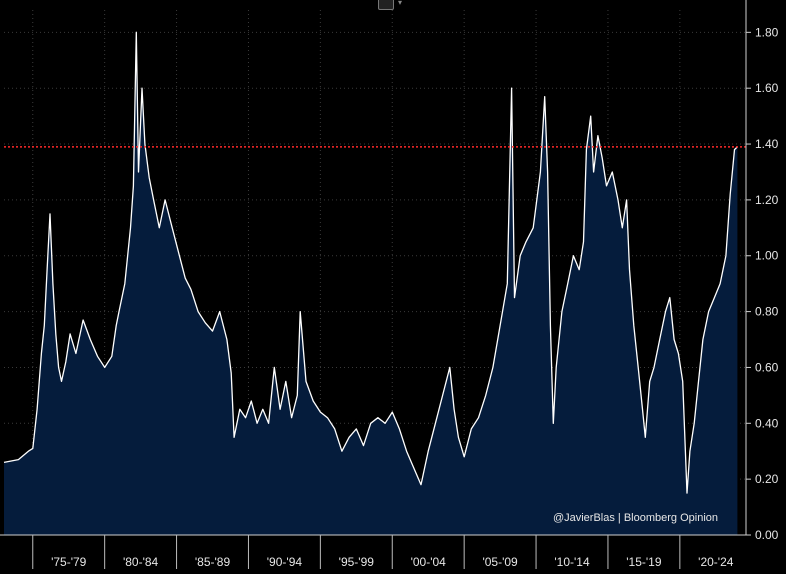 The height and width of the screenshot is (574, 786). What do you see at coordinates (357, 562) in the screenshot?
I see `x-tick-label: '95-'99` at bounding box center [357, 562].